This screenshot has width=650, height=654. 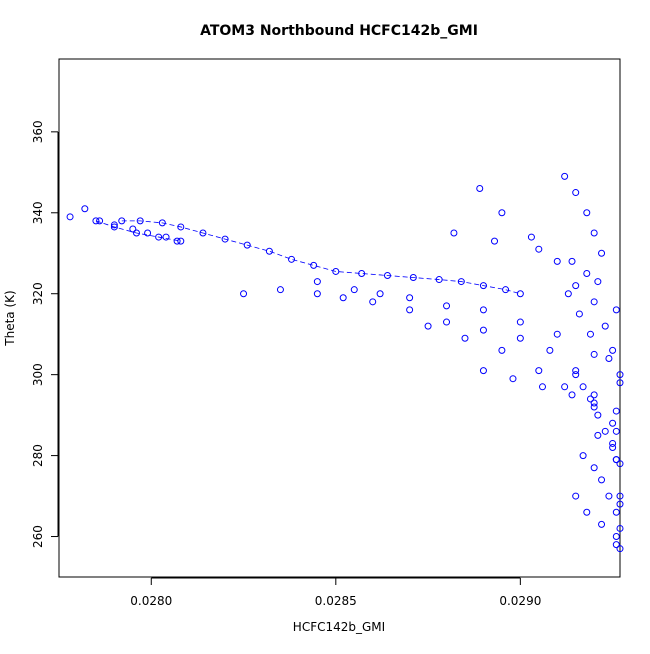 What do you see at coordinates (520, 601) in the screenshot?
I see `x-tick-label: 0.0290` at bounding box center [520, 601].